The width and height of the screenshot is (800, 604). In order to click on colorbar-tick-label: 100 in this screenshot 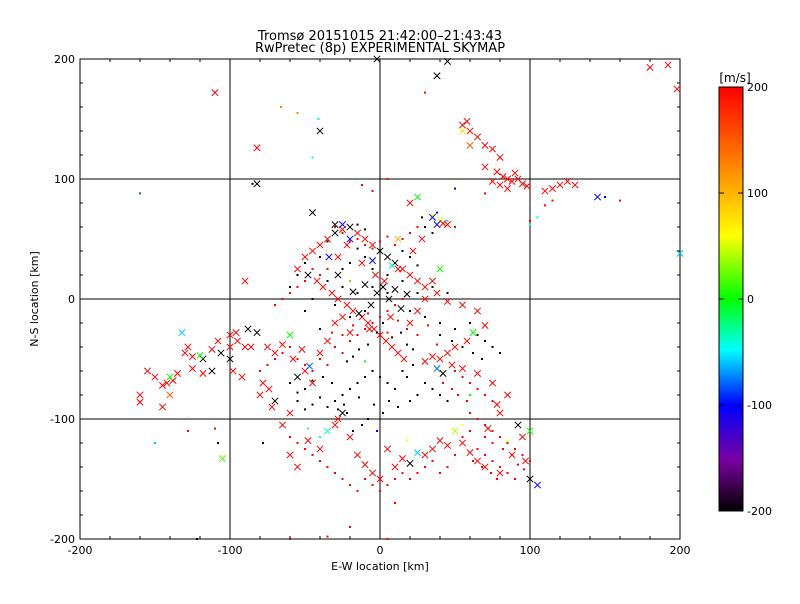, I will do `click(757, 193)`.